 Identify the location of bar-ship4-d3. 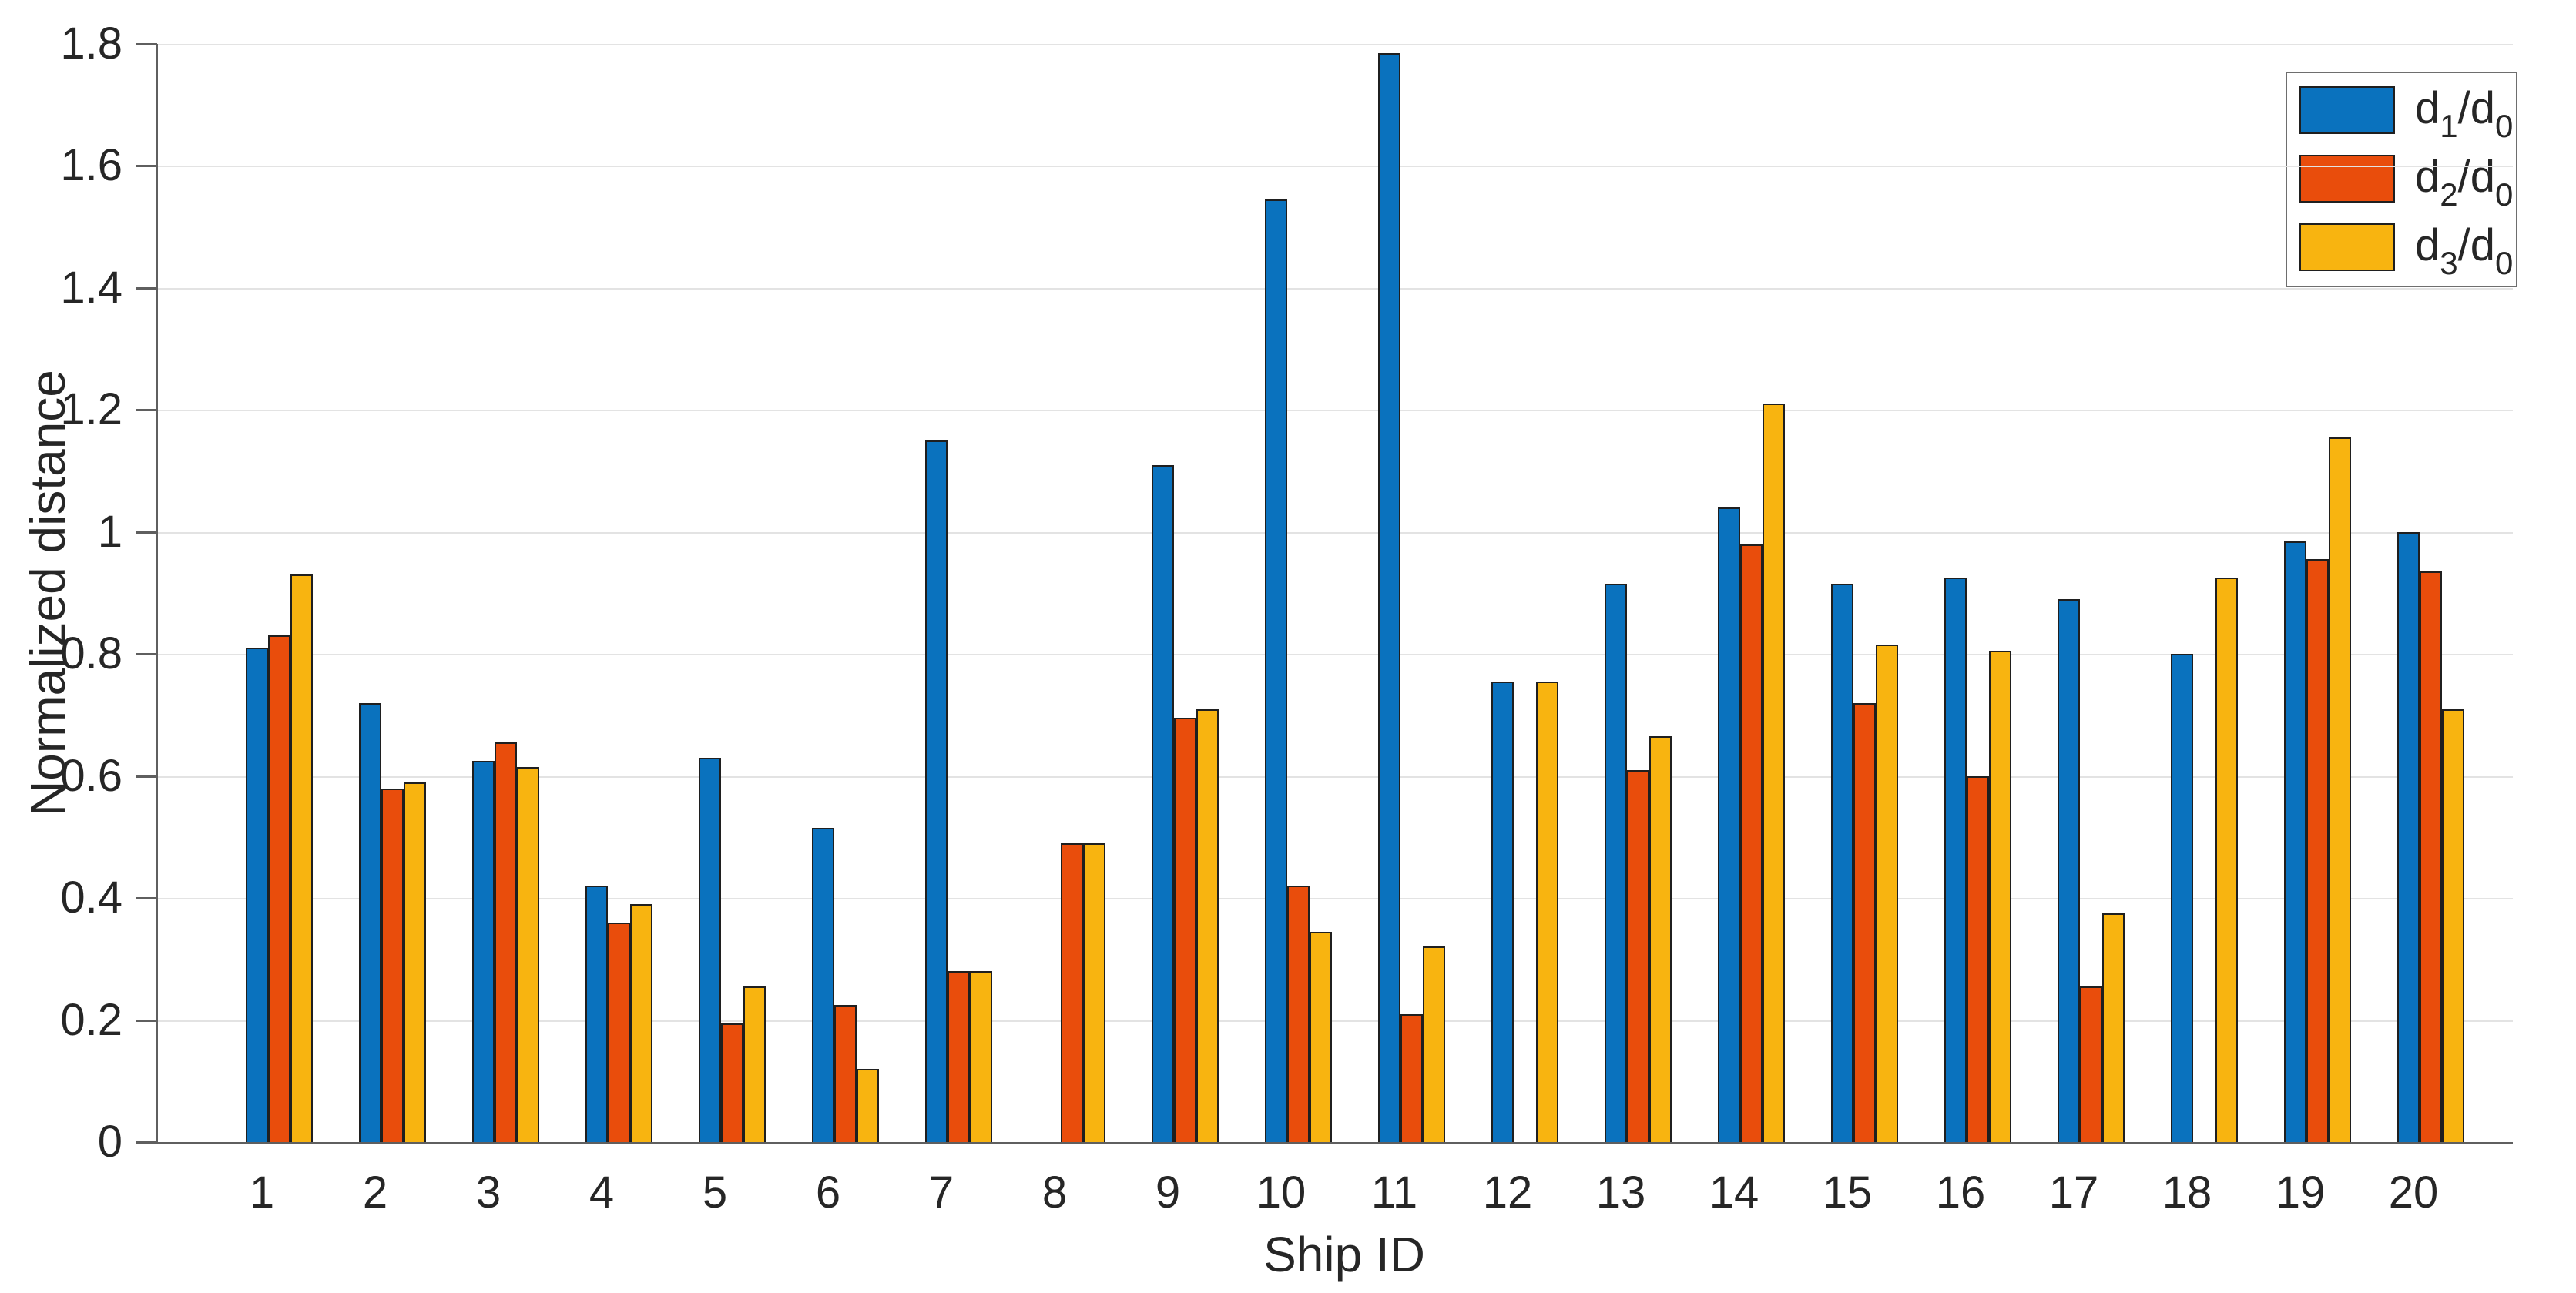
(641, 1023).